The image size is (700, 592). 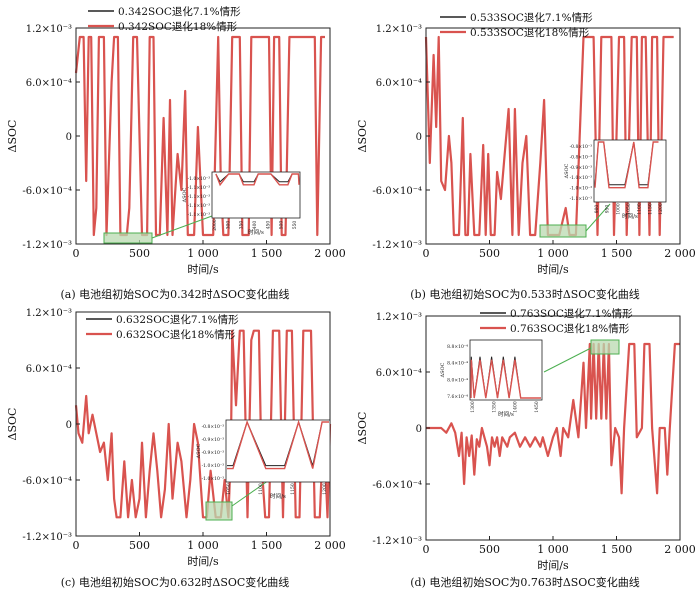 What do you see at coordinates (457, 380) in the screenshot?
I see `inset-y-tick-label: 8.0×10⁻⁴` at bounding box center [457, 380].